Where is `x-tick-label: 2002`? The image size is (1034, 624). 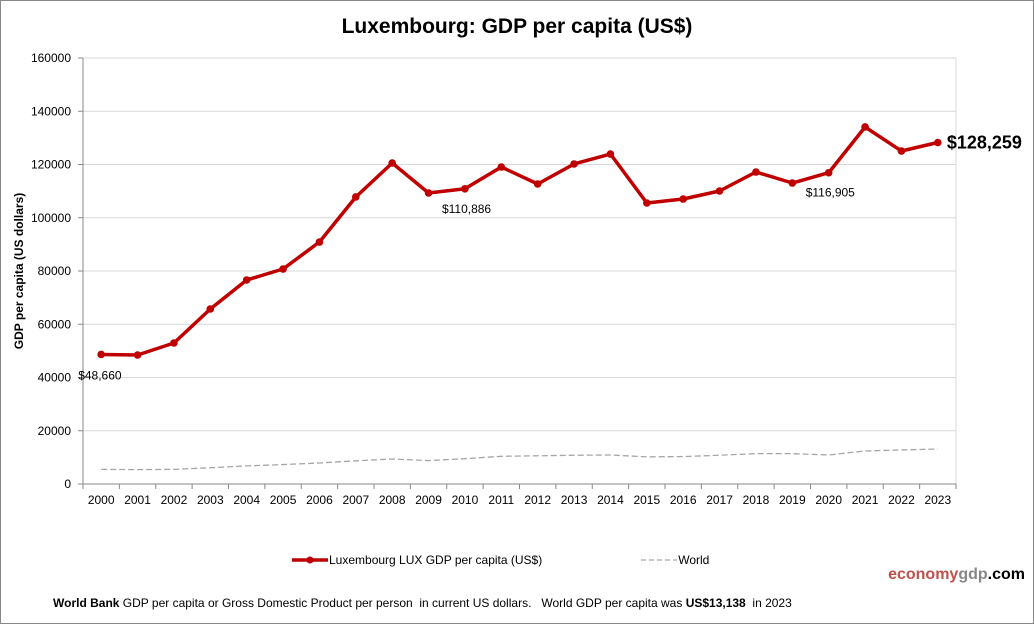
x-tick-label: 2002 is located at coordinates (174, 500).